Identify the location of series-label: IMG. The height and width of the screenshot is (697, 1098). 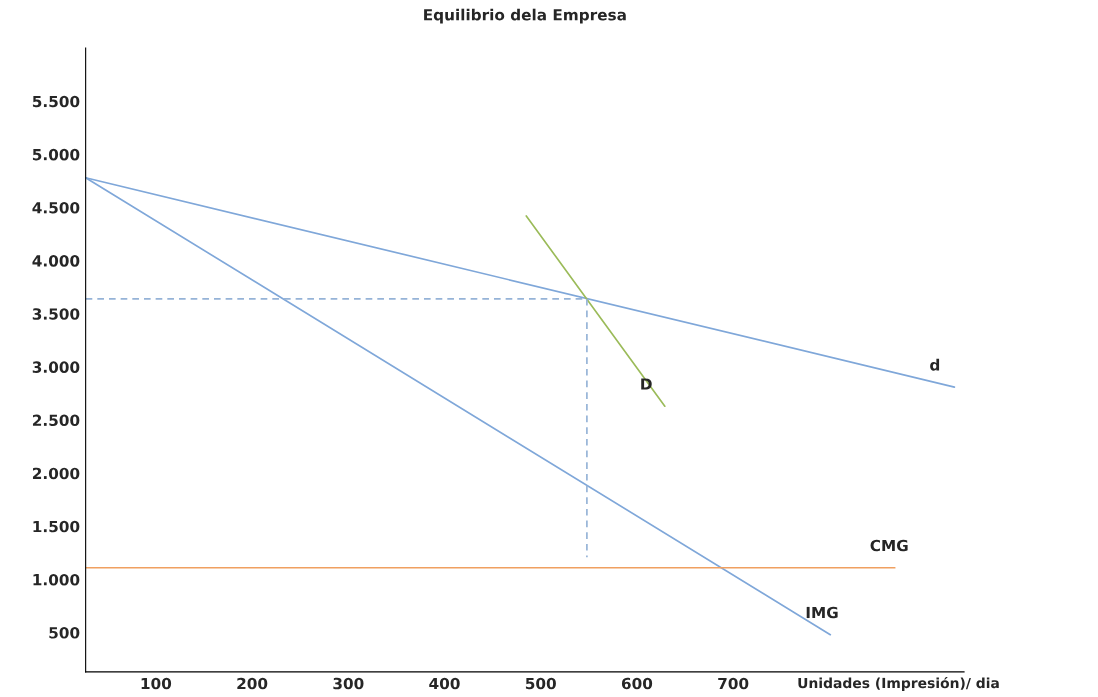
(822, 612).